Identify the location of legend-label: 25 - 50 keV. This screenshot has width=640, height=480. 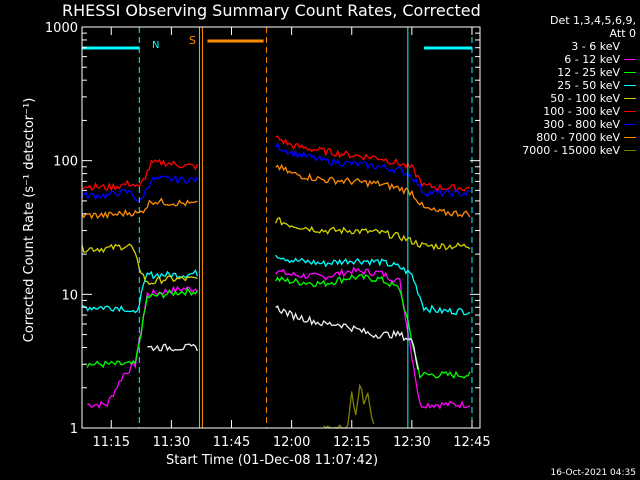
(588, 85).